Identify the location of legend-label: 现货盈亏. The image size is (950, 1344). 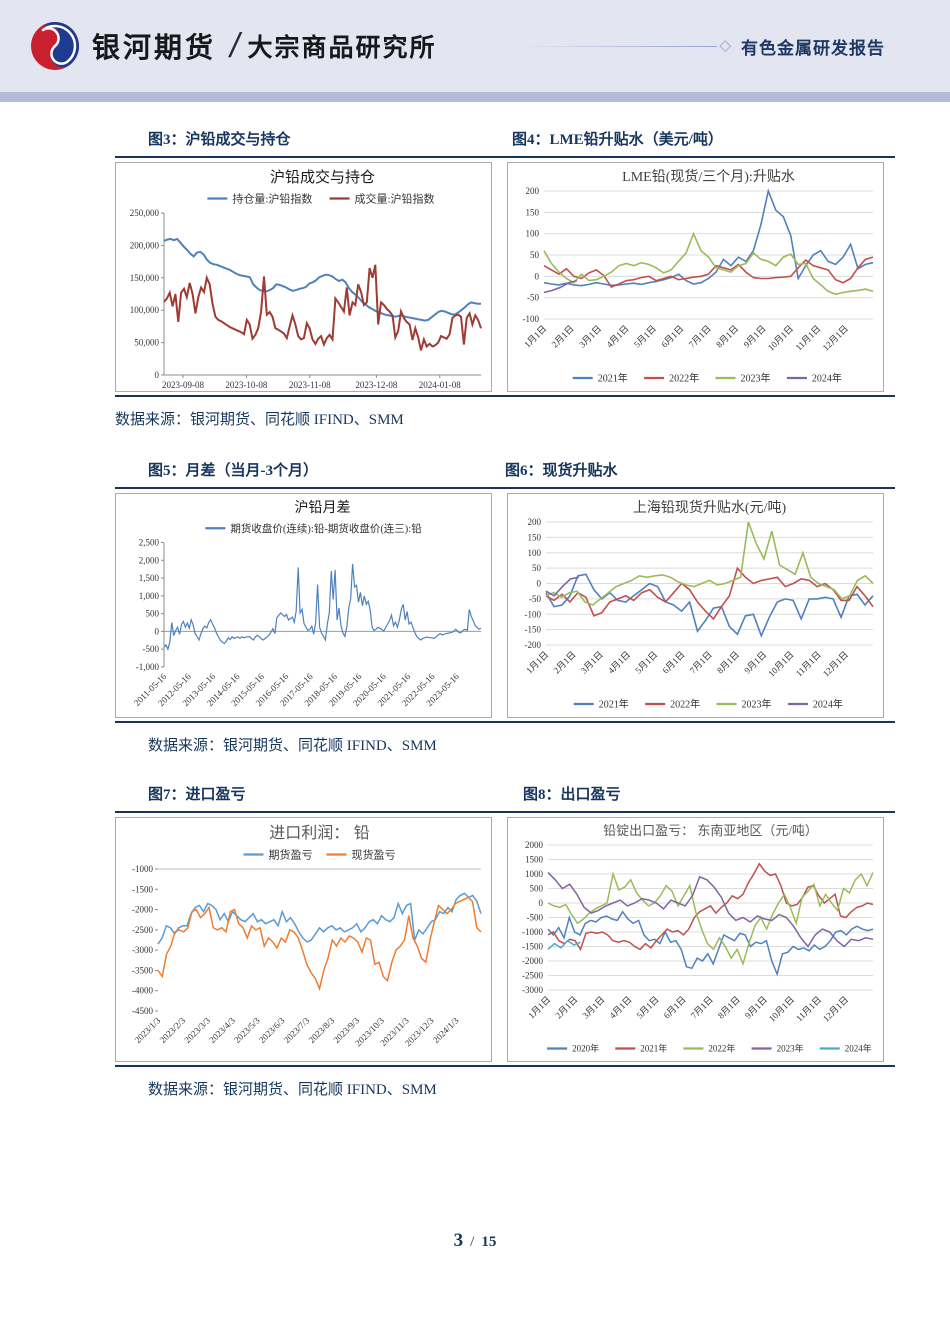
(374, 854).